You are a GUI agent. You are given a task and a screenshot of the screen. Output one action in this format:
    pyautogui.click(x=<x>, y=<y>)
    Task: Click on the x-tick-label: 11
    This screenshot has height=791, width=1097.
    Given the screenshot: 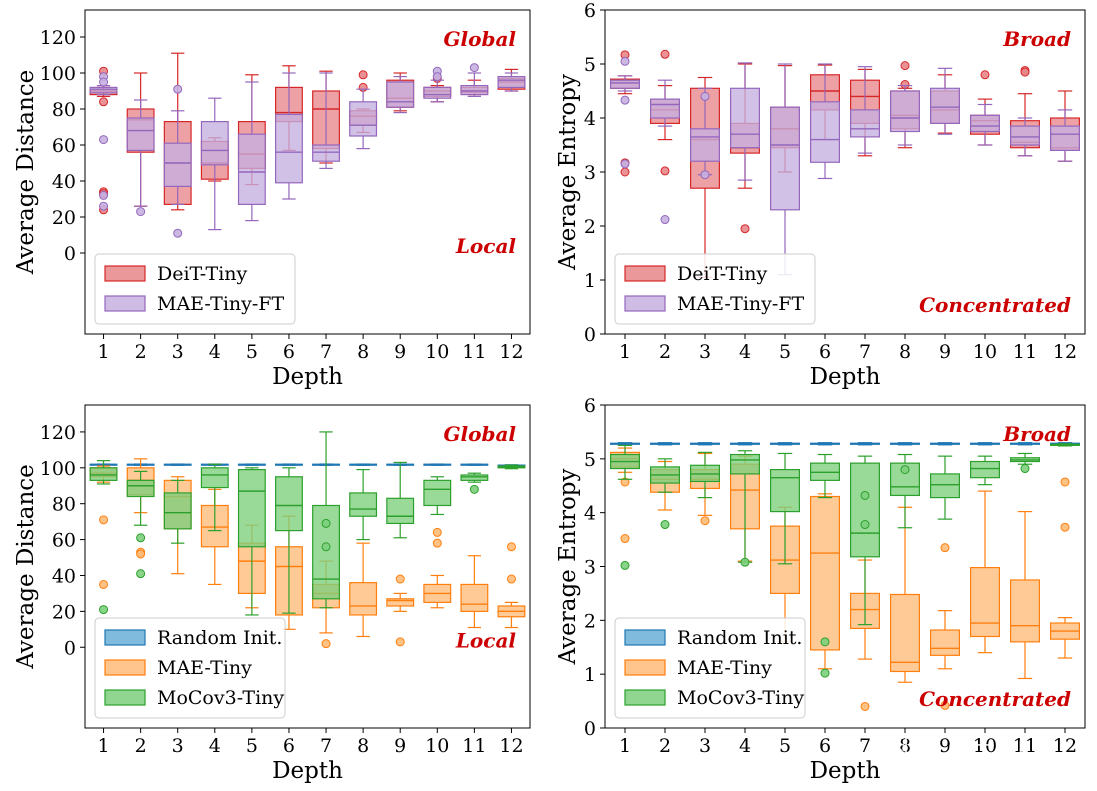 What is the action you would take?
    pyautogui.click(x=474, y=352)
    